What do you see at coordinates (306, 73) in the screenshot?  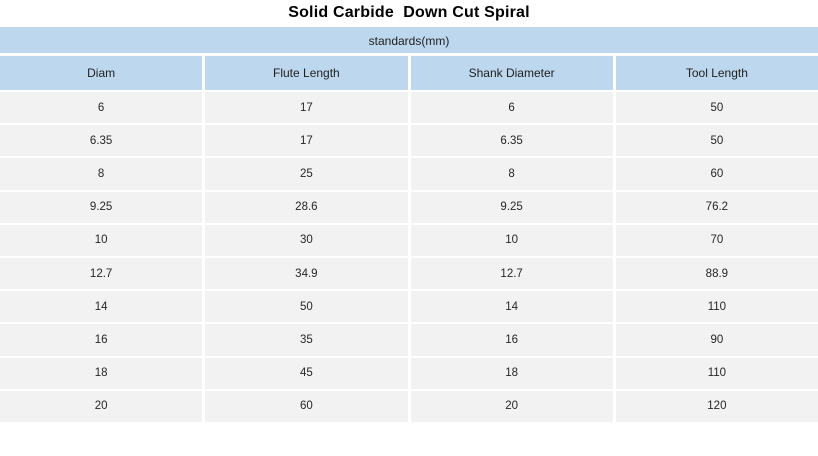 I see `column-header-flute-length: Flute Length` at bounding box center [306, 73].